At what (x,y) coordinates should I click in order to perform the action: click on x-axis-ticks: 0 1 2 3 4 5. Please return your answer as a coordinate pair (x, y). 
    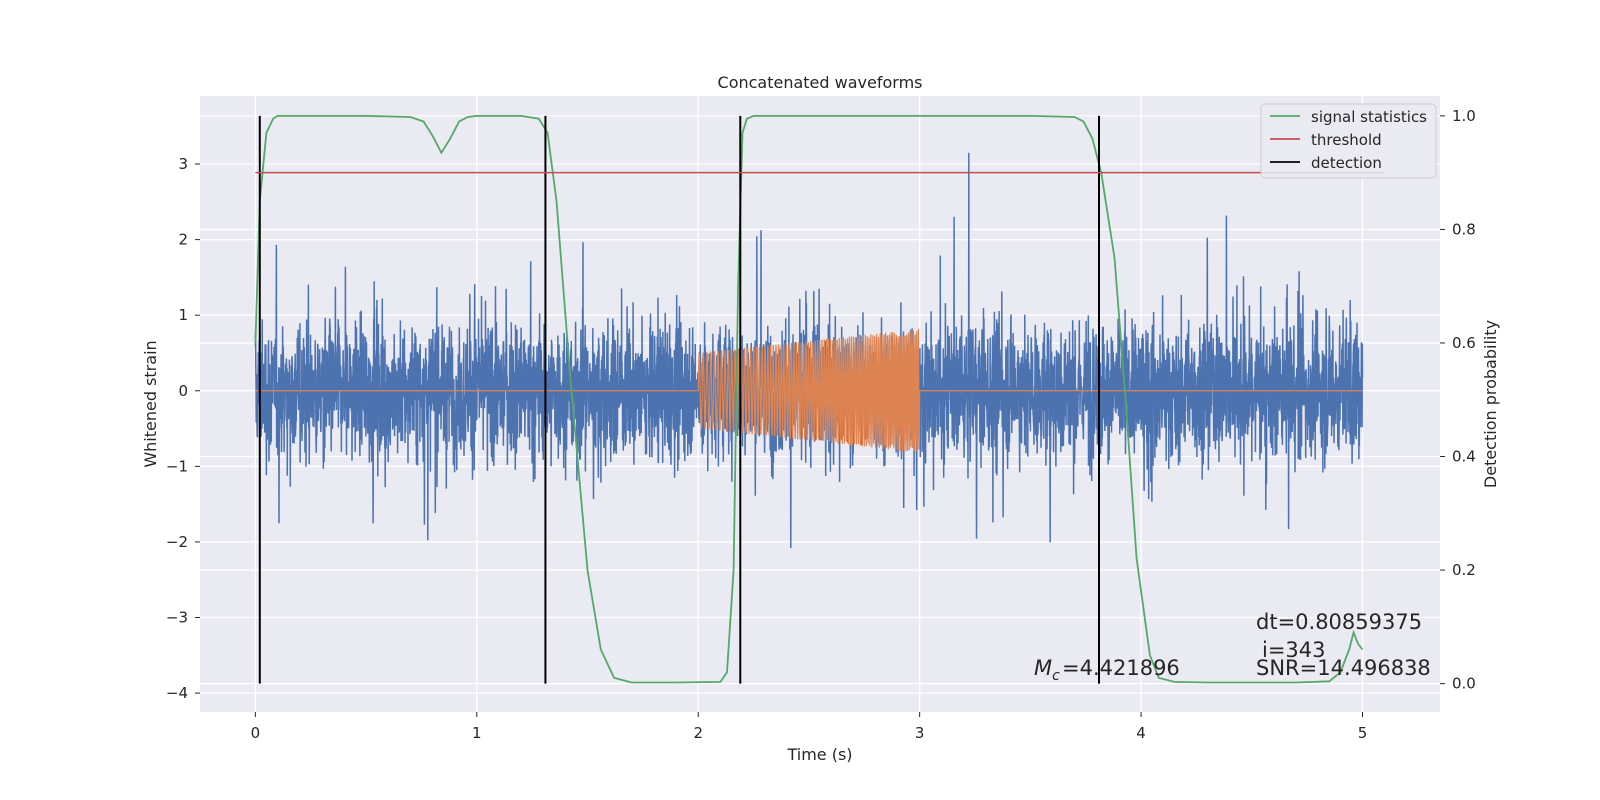
    Looking at the image, I should click on (809, 727).